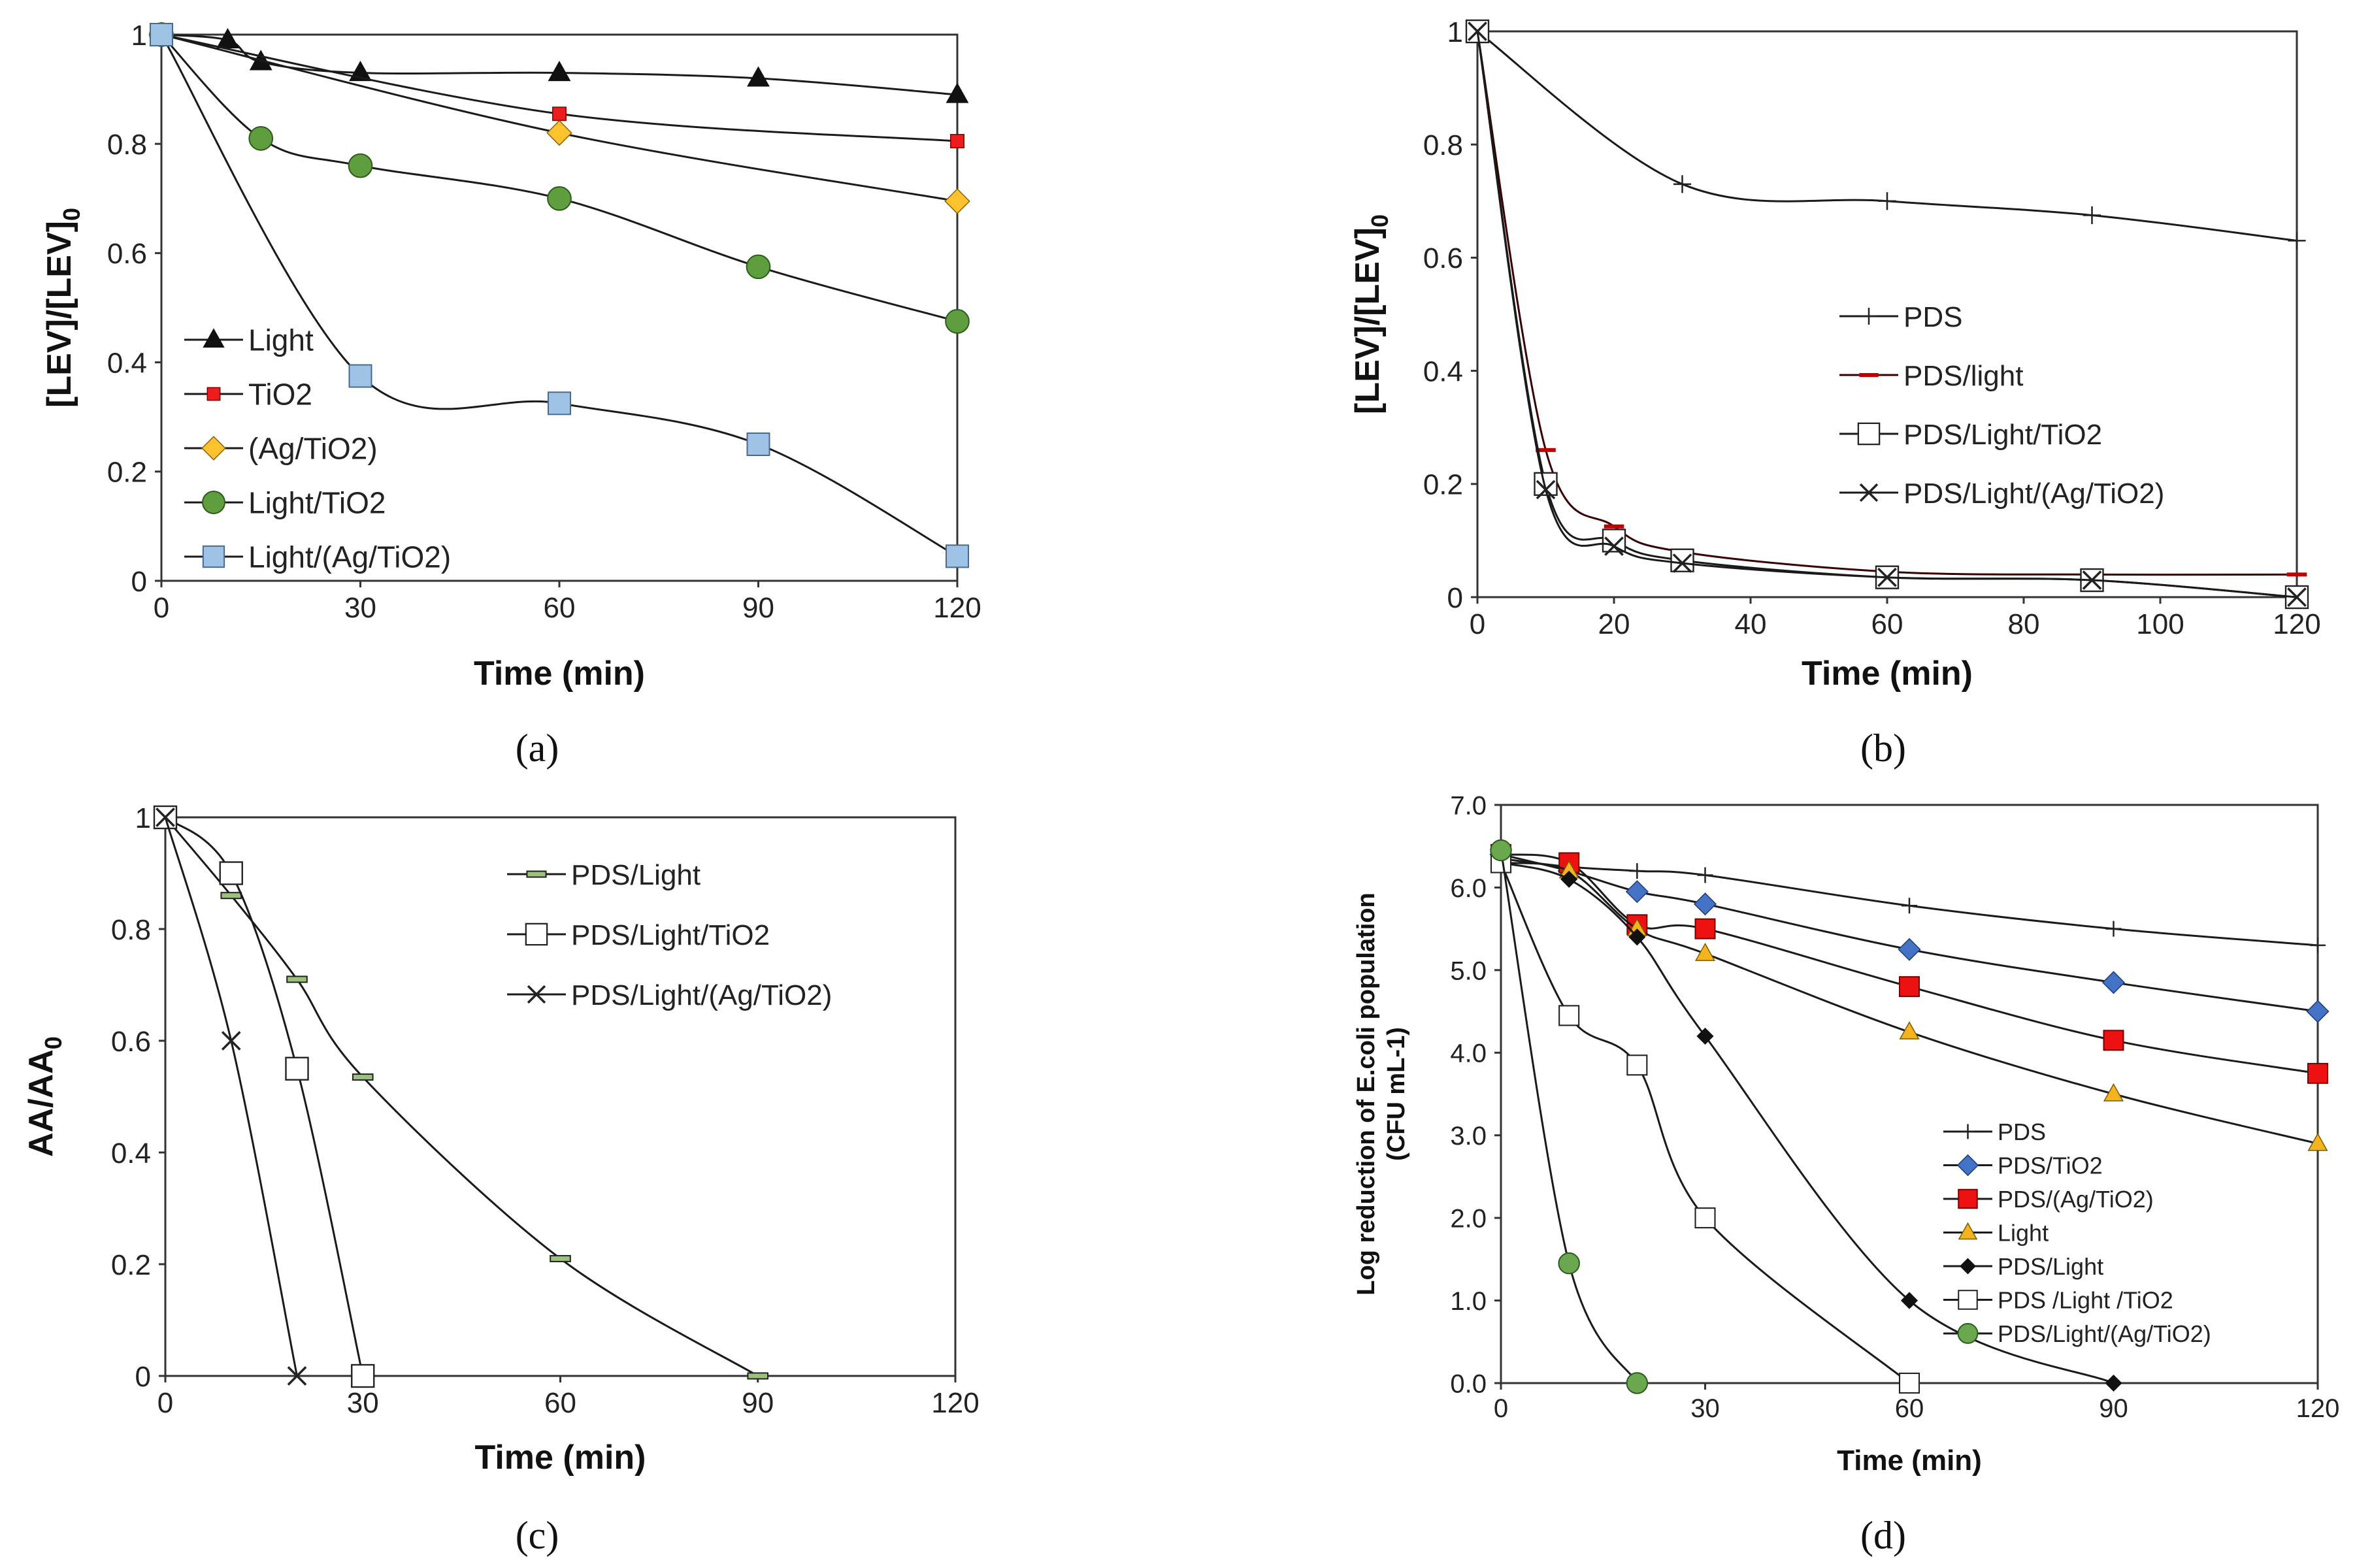 This screenshot has width=2355, height=1568. What do you see at coordinates (1901, 317) in the screenshot?
I see `legend-item: PDS` at bounding box center [1901, 317].